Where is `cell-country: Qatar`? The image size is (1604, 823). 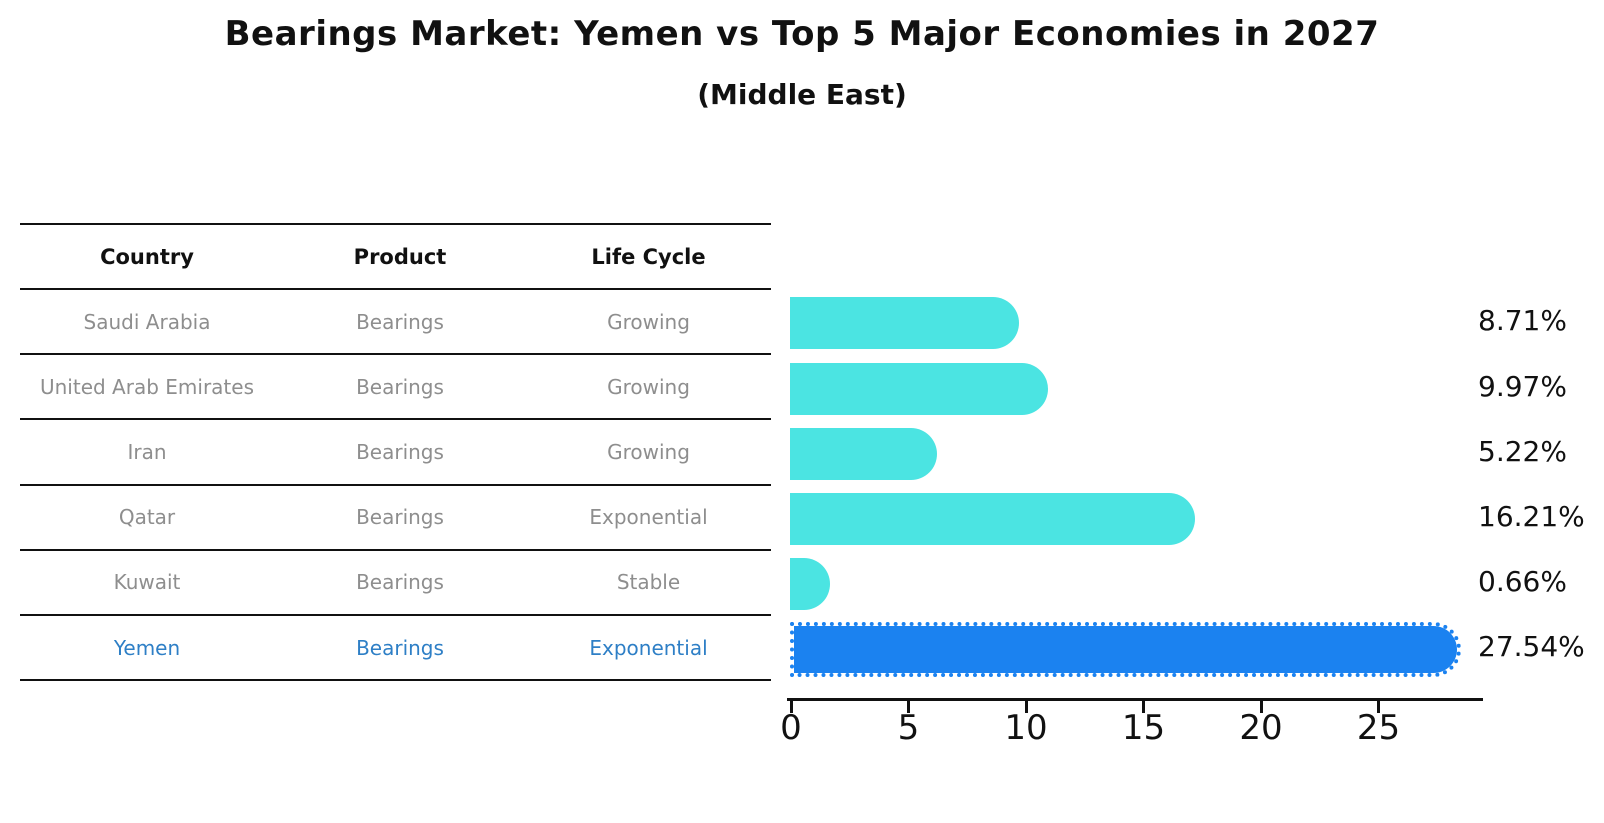
cell-country: Qatar is located at coordinates (147, 517).